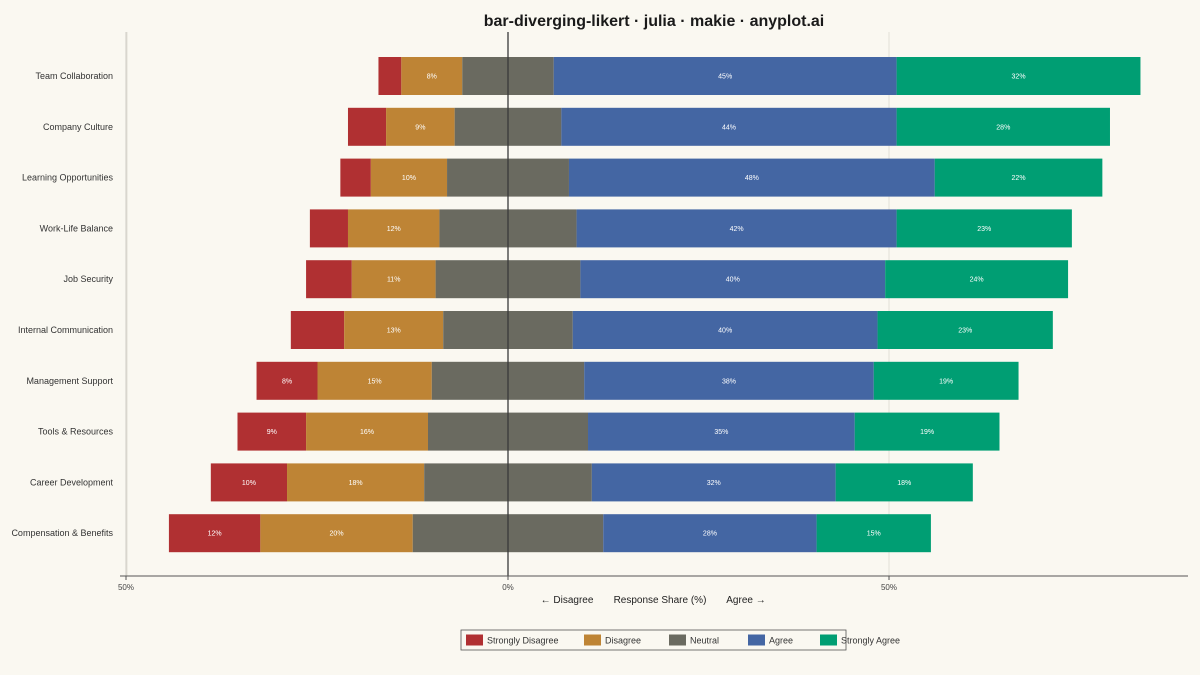 This screenshot has height=675, width=1200. Describe the element at coordinates (88, 279) in the screenshot. I see `category-label: Job Security` at that location.